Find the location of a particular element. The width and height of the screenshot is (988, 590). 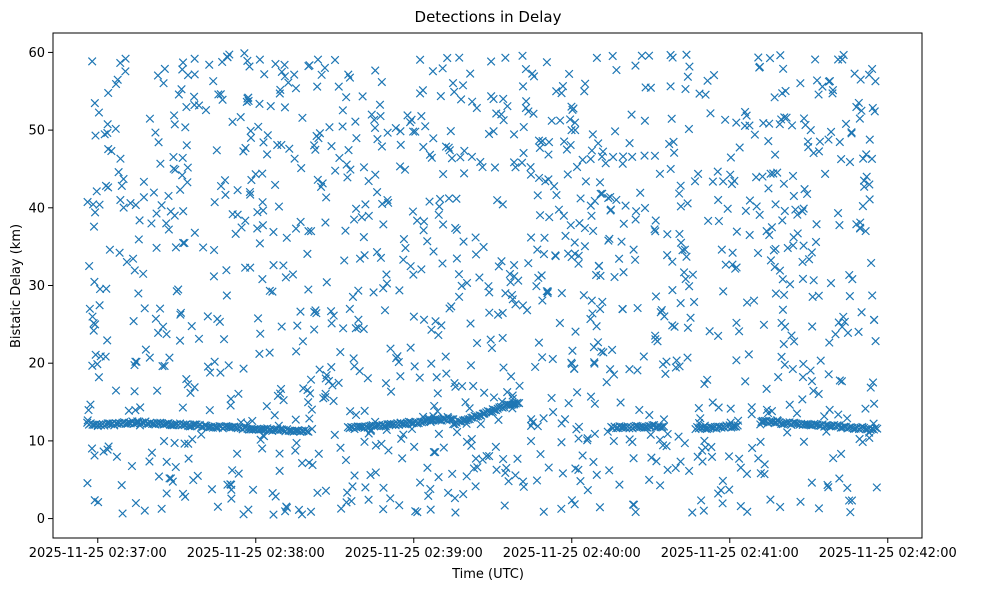

y-axis: 0 10 20 30 40 50 60 is located at coordinates (40, 286).